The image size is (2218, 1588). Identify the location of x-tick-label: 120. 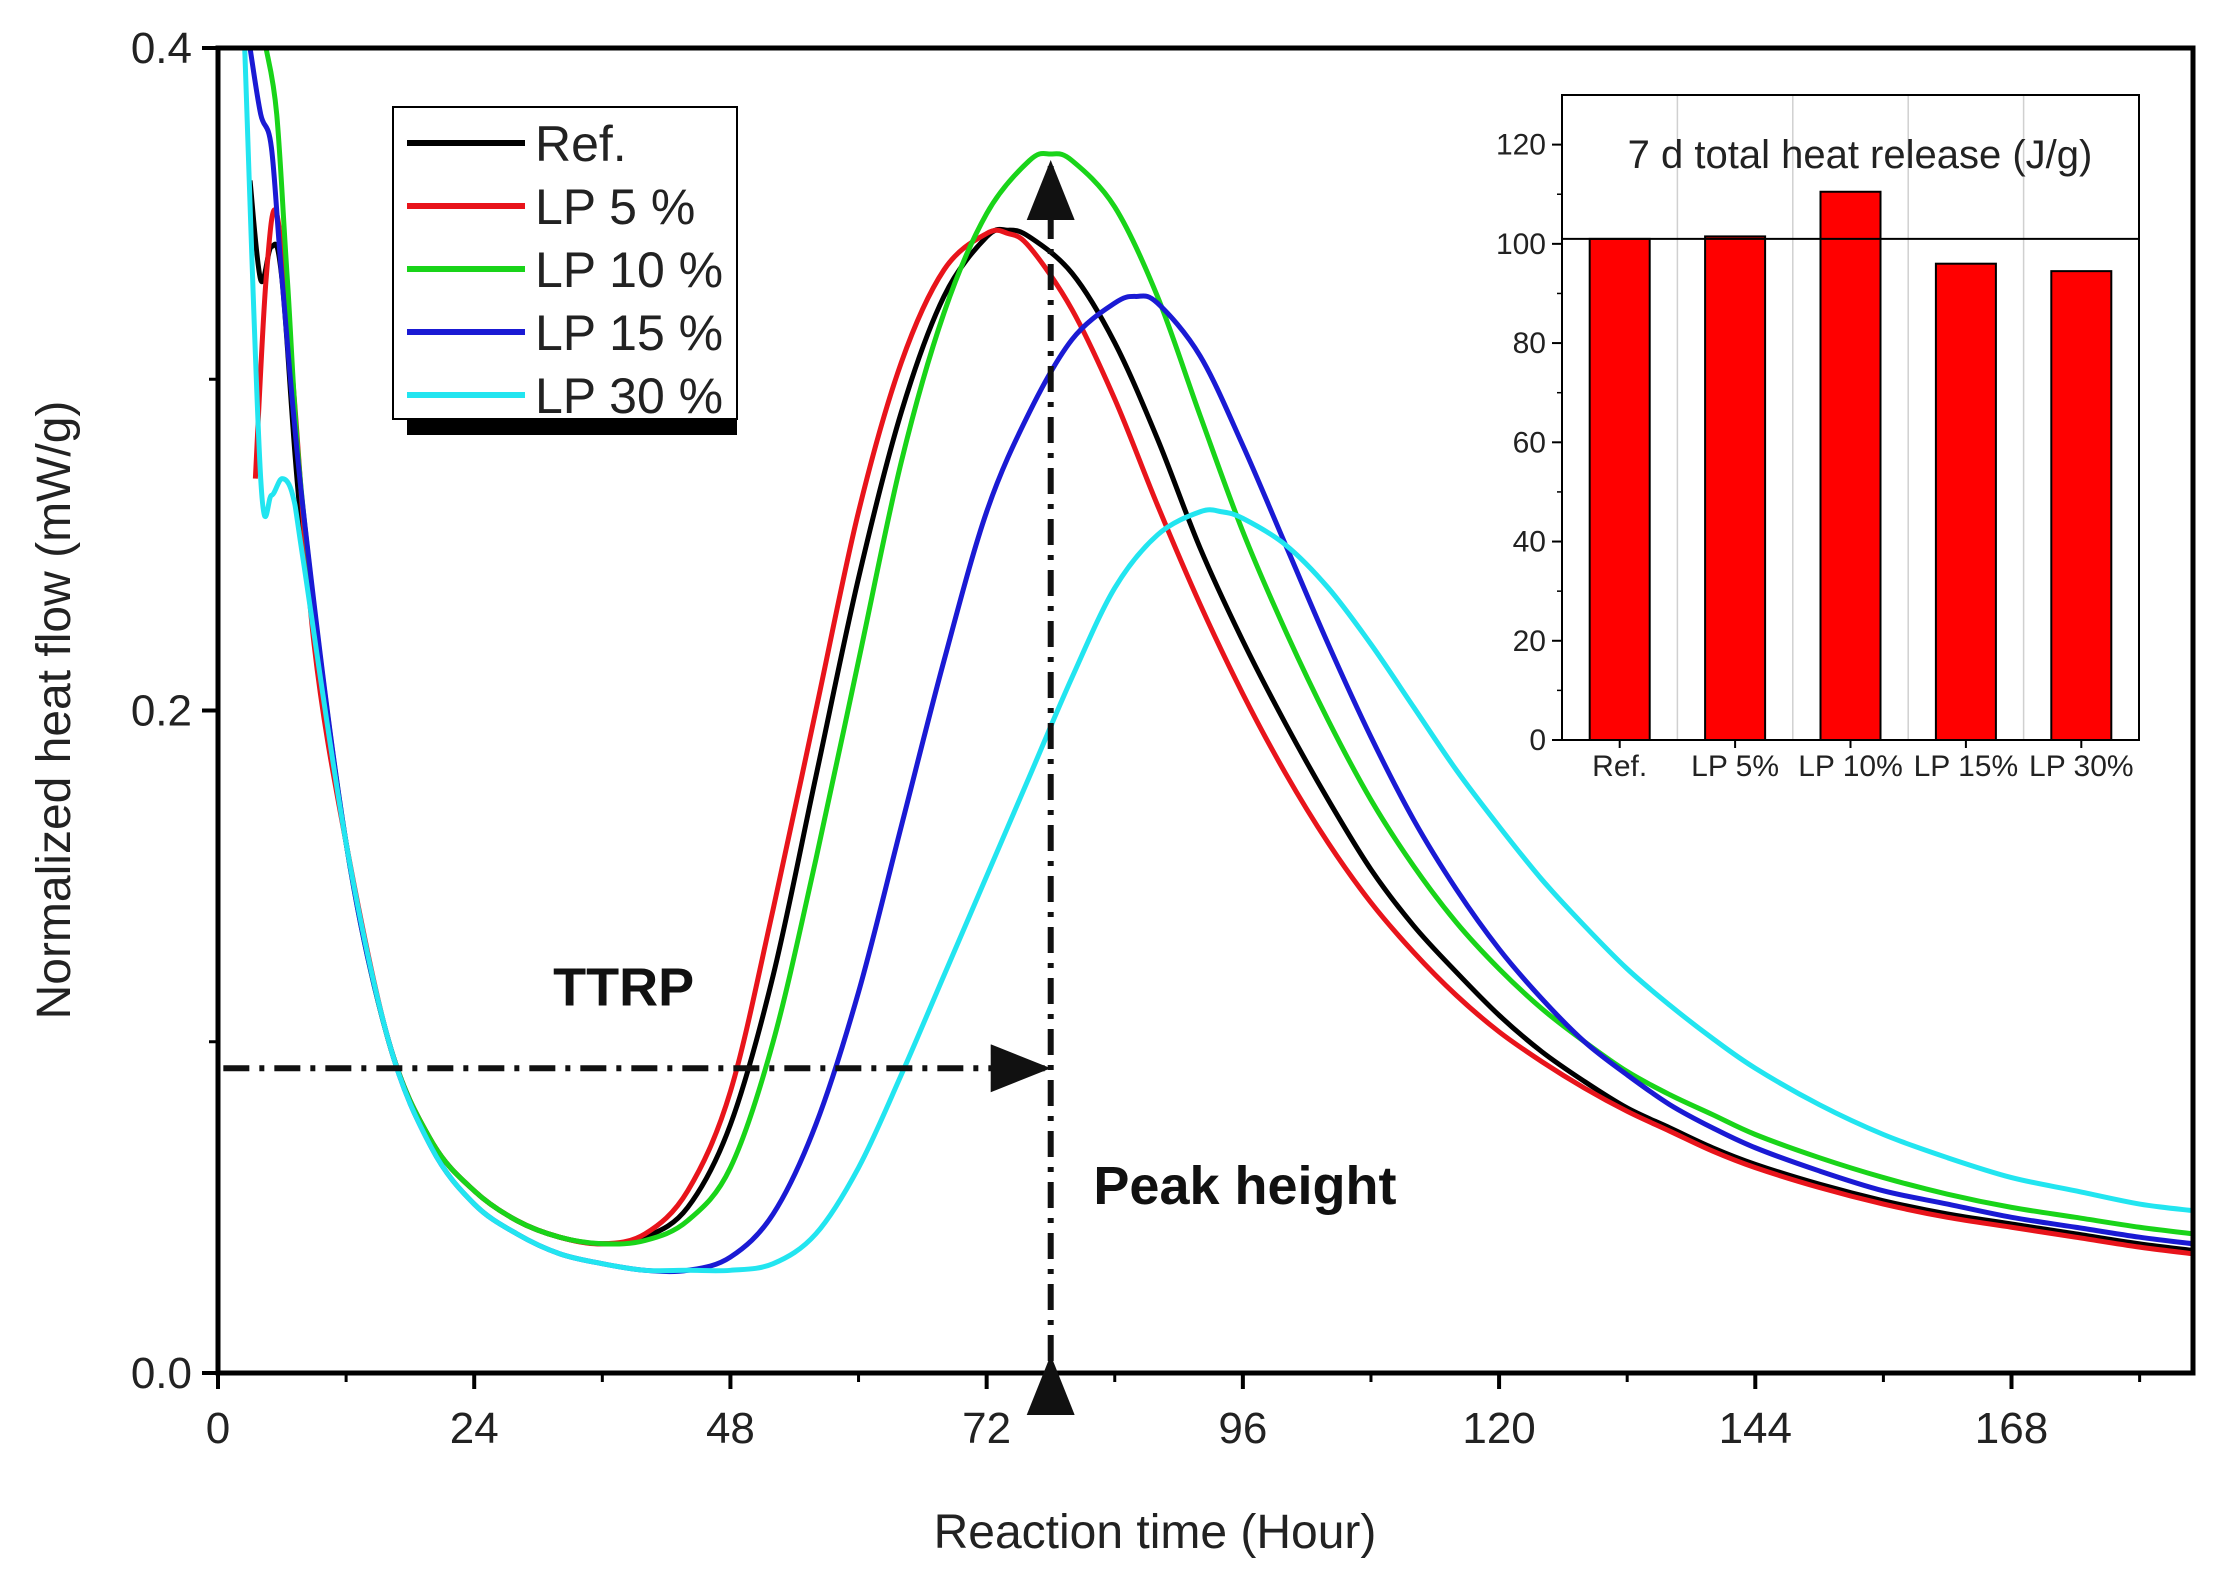
(1498, 1428).